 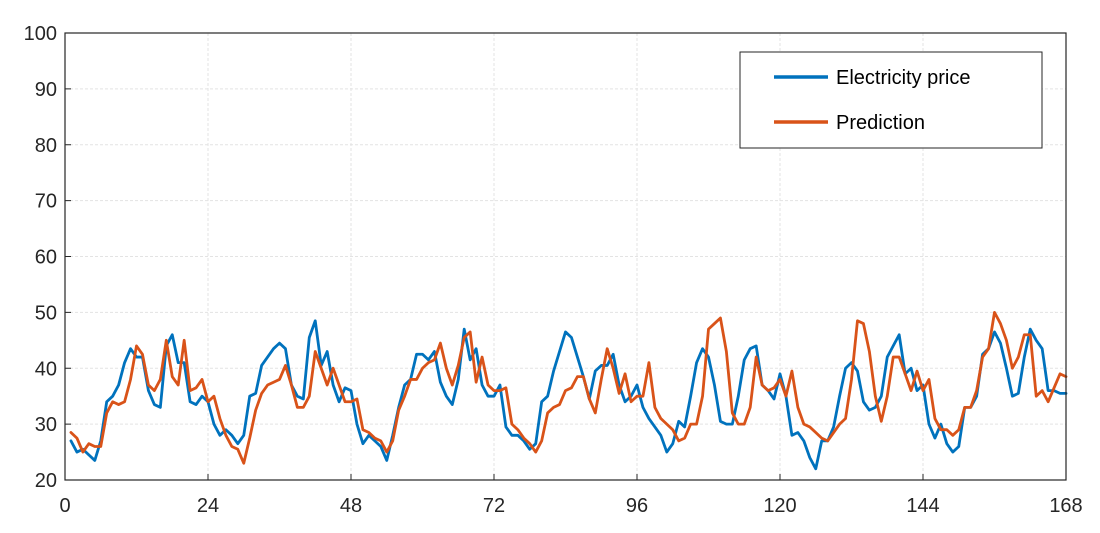 What do you see at coordinates (922, 506) in the screenshot?
I see `x-tick-label: 144` at bounding box center [922, 506].